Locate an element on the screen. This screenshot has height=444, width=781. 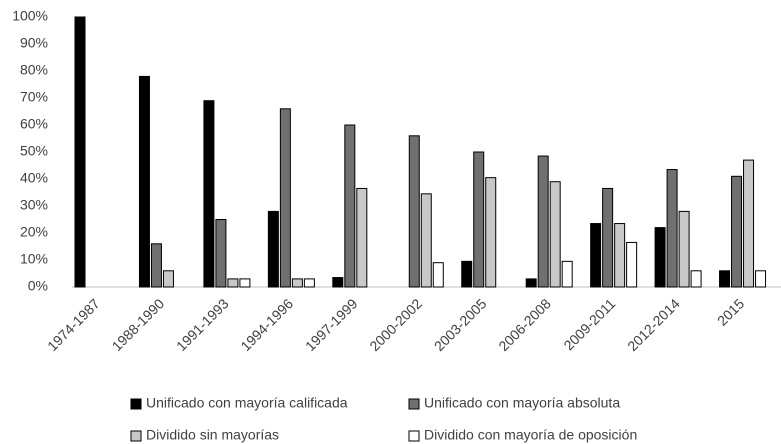
x-tick-label: 1988-1990 is located at coordinates (138, 324).